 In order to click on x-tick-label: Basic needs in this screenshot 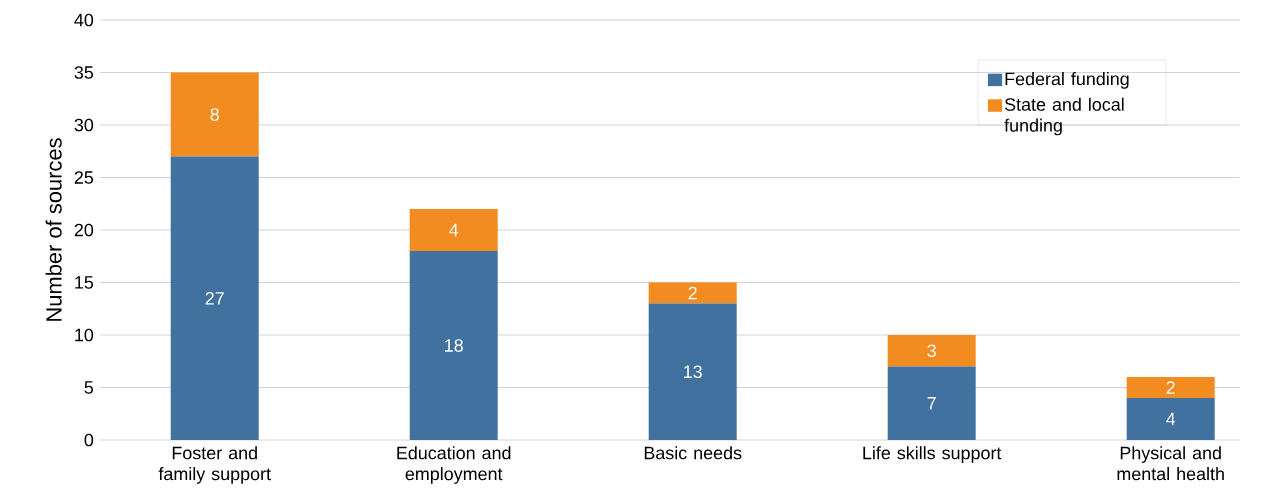, I will do `click(693, 453)`.